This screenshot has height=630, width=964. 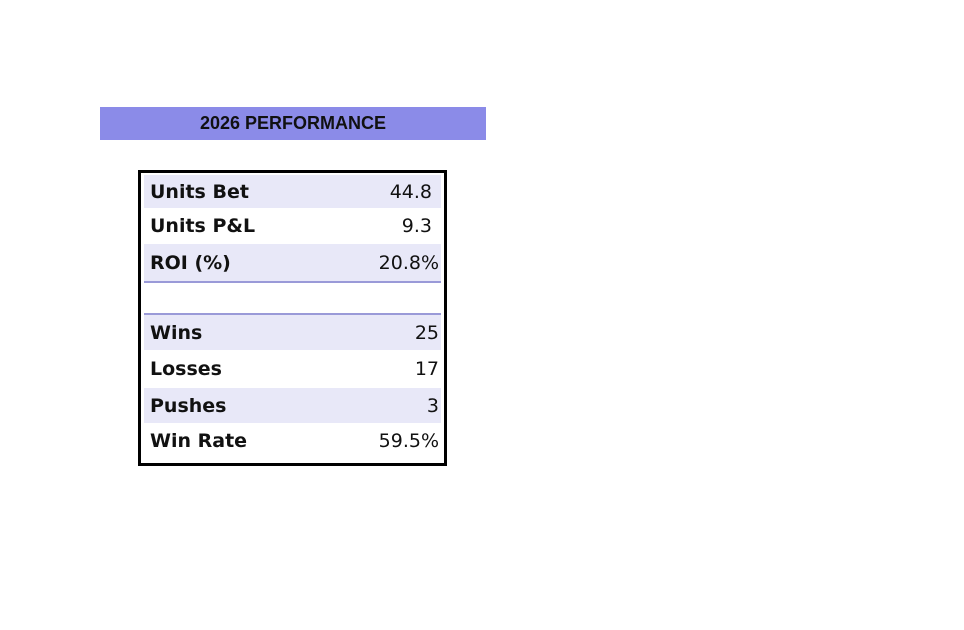 What do you see at coordinates (203, 226) in the screenshot?
I see `row-label: Units P&L` at bounding box center [203, 226].